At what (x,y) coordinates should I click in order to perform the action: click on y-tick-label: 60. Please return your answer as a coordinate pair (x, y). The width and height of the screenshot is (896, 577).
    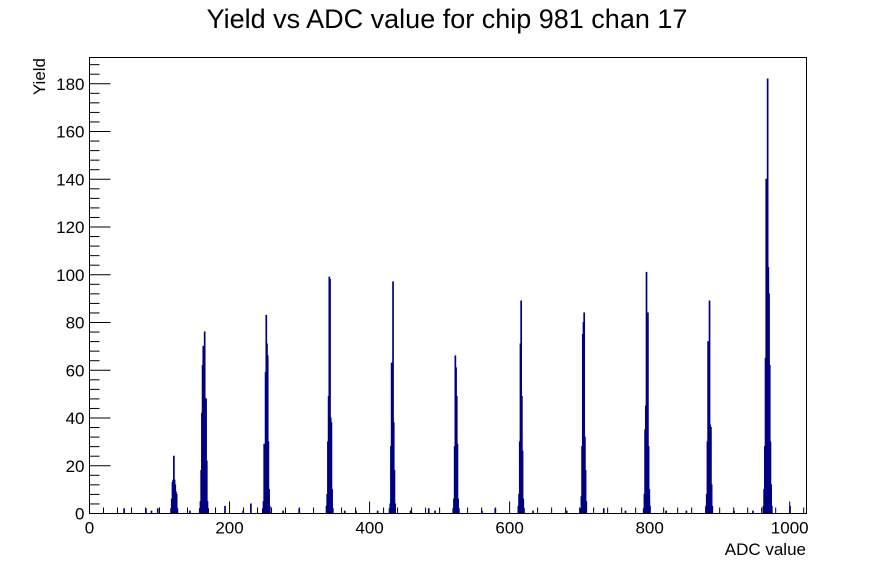
    Looking at the image, I should click on (75, 370).